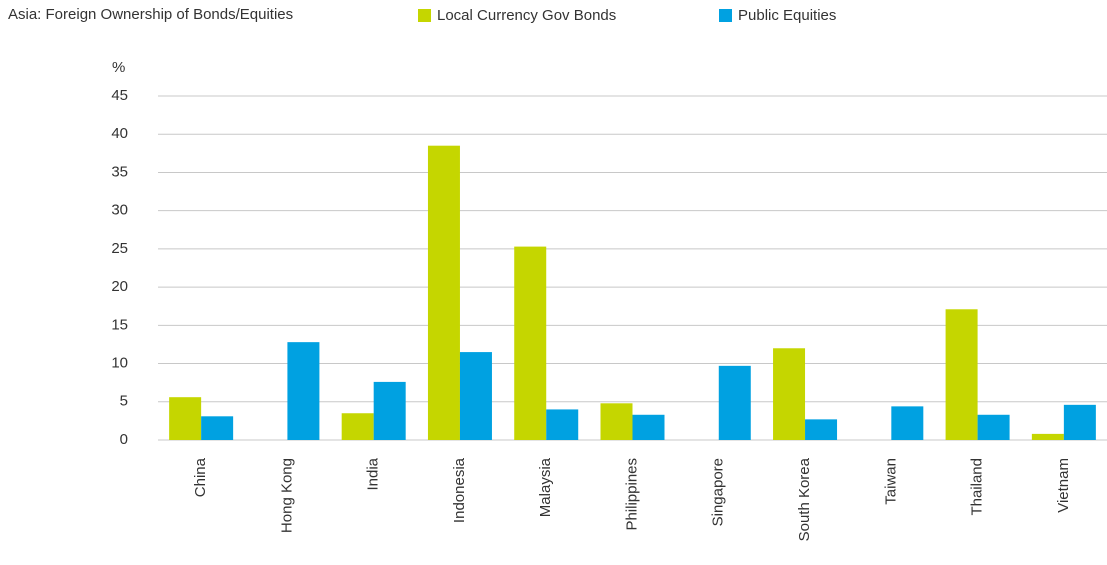 Image resolution: width=1107 pixels, height=565 pixels. I want to click on y-axis-label: %, so click(118, 67).